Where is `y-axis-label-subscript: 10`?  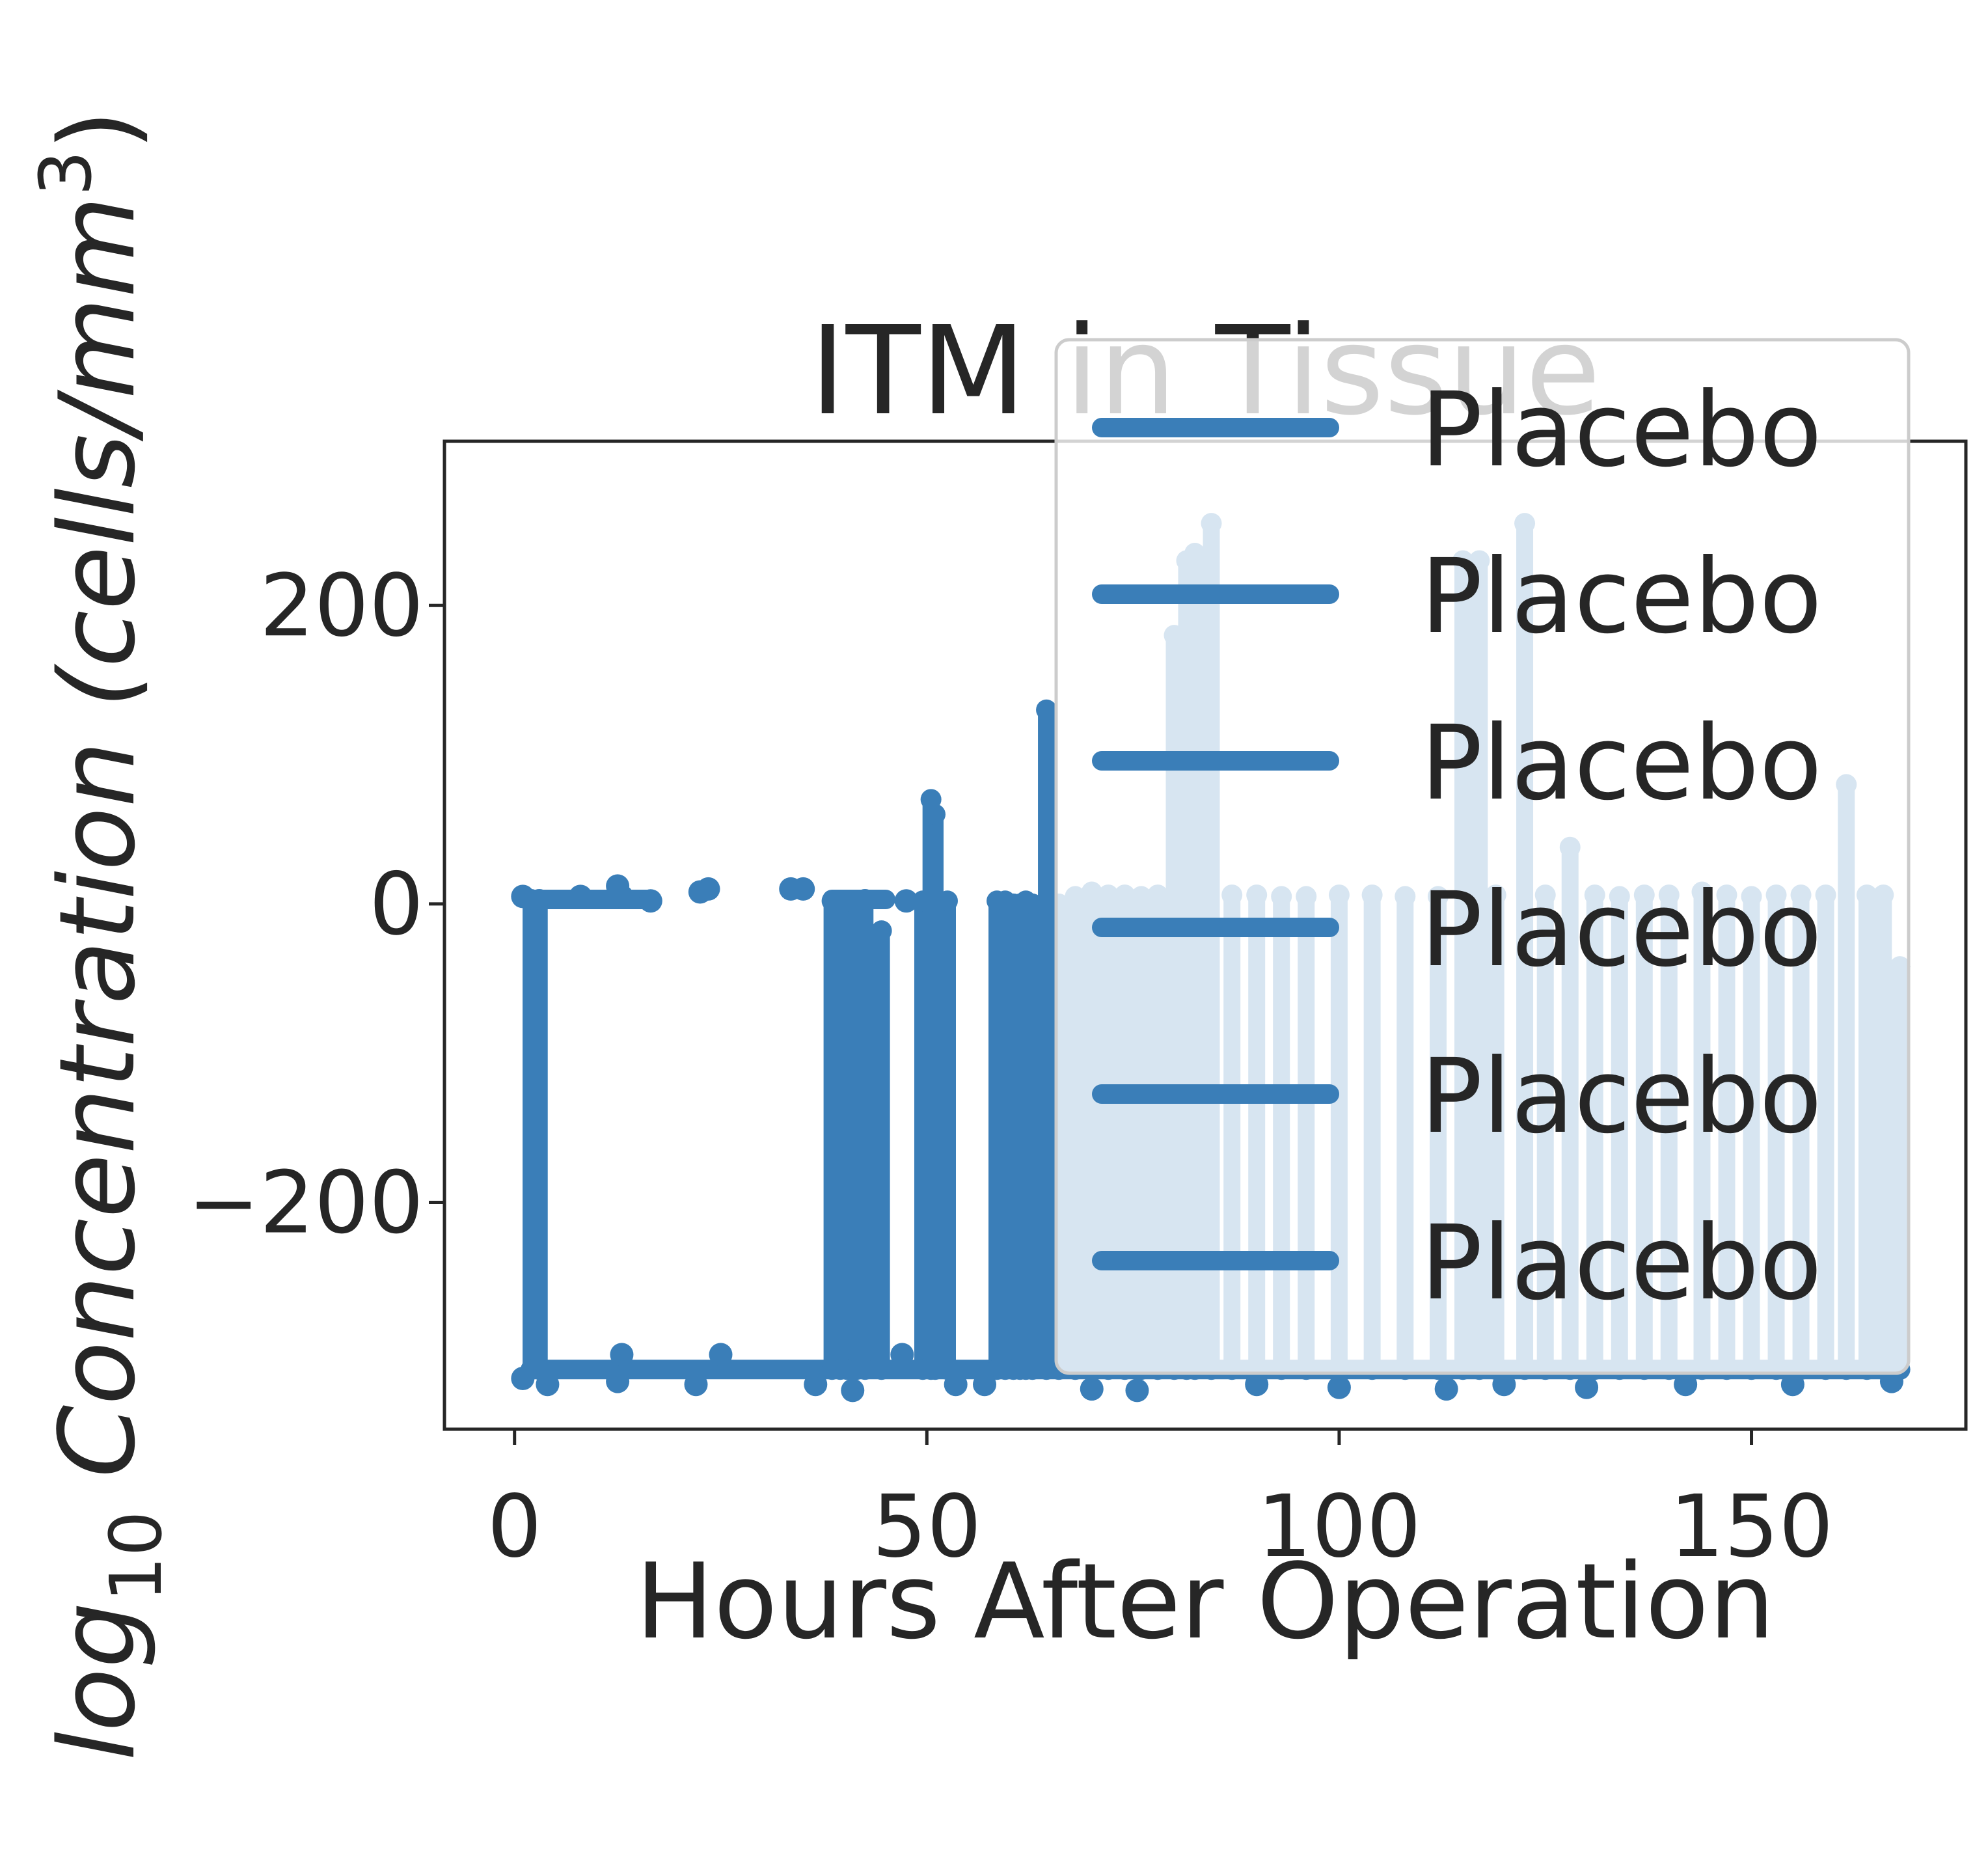 y-axis-label-subscript: 10 is located at coordinates (136, 1556).